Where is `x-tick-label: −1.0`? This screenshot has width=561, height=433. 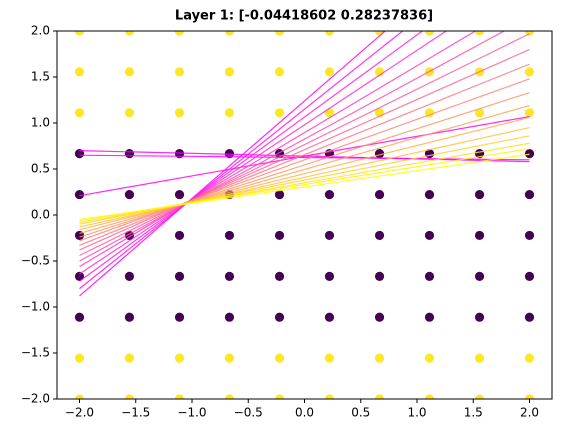 x-tick-label: −1.0 is located at coordinates (191, 413).